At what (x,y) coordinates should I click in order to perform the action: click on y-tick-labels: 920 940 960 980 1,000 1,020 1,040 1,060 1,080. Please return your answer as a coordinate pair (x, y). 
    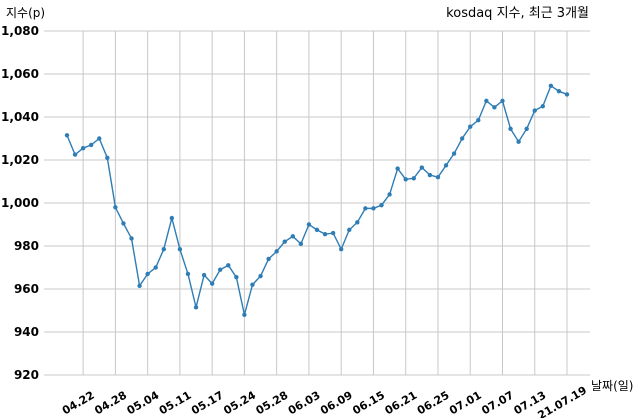
    Looking at the image, I should click on (20, 203).